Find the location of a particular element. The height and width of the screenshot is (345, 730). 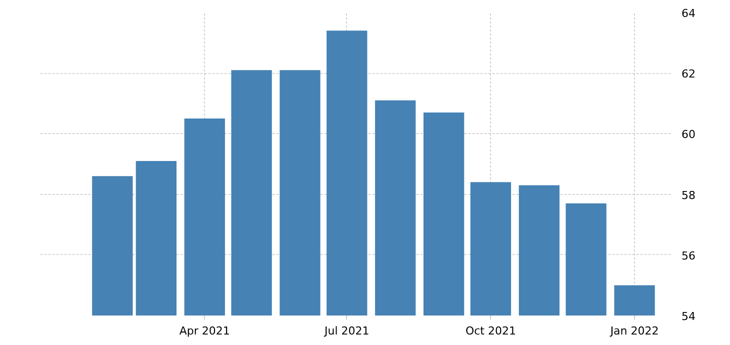

x-tick-label: Jul 2021 is located at coordinates (347, 331).